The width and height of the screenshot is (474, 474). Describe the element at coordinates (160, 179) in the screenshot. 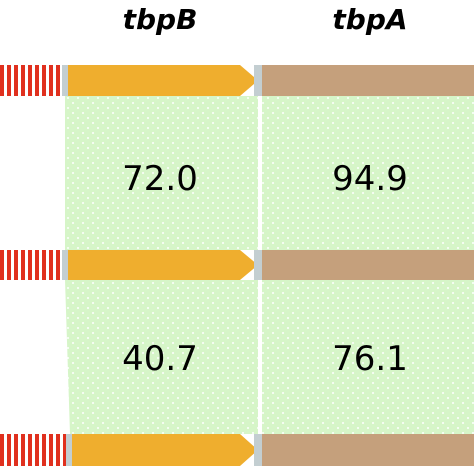

I see `identity-value-tbpB-top: 72.0` at that location.